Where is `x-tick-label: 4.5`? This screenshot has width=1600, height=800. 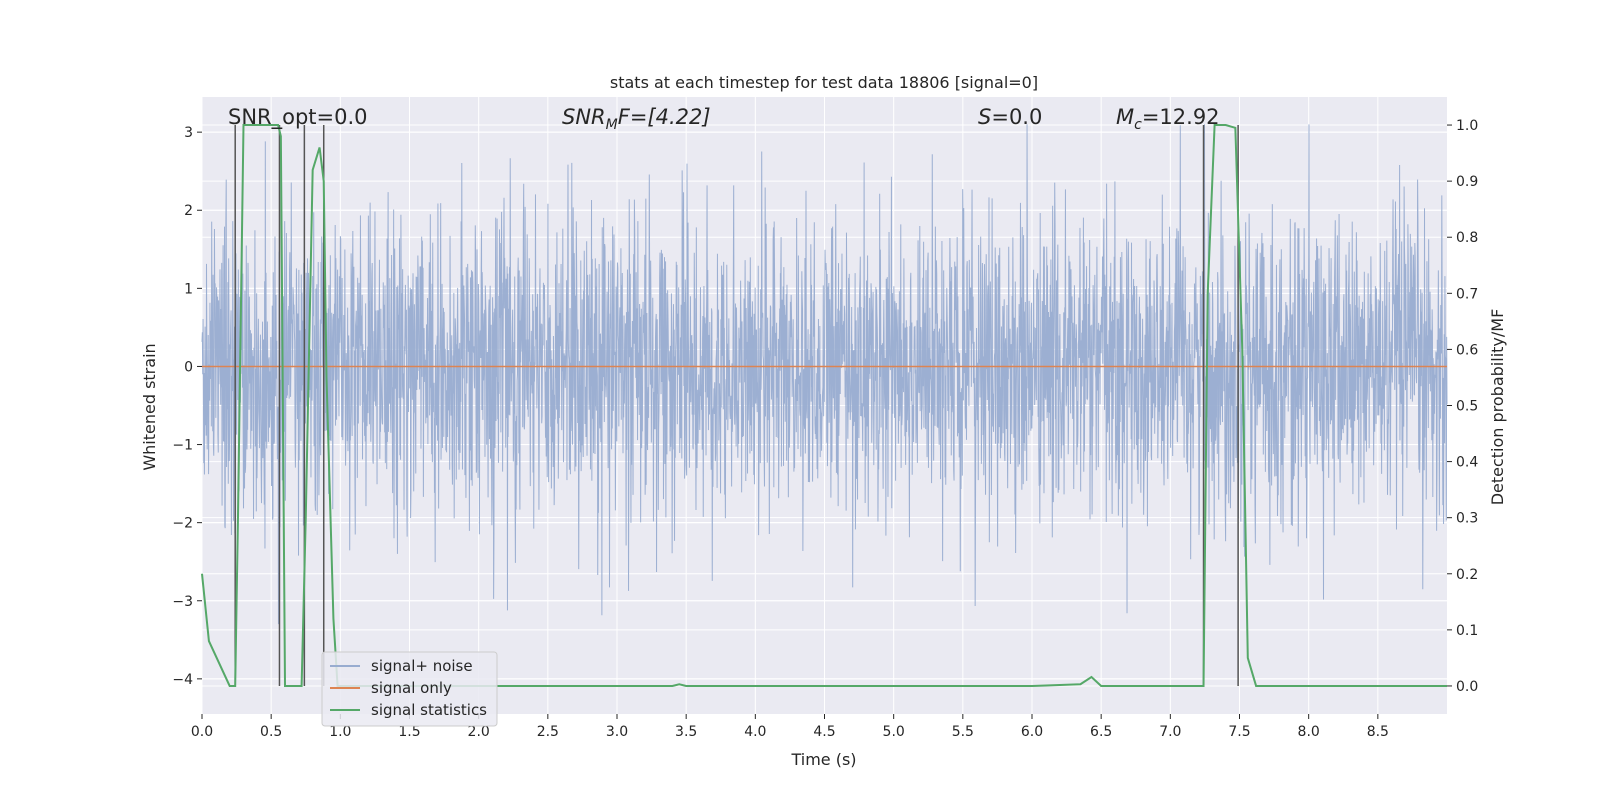
x-tick-label: 4.5 is located at coordinates (824, 732).